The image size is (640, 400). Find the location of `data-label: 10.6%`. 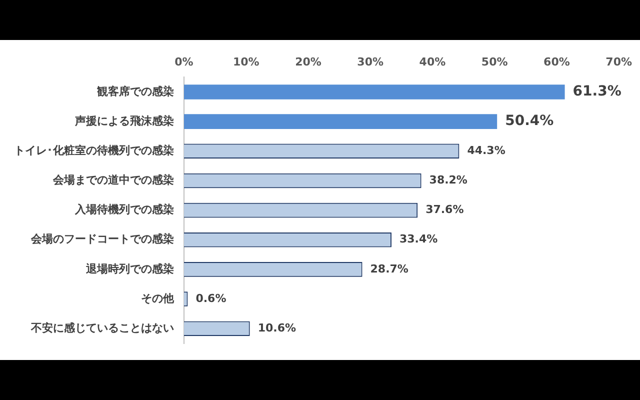

data-label: 10.6% is located at coordinates (277, 327).